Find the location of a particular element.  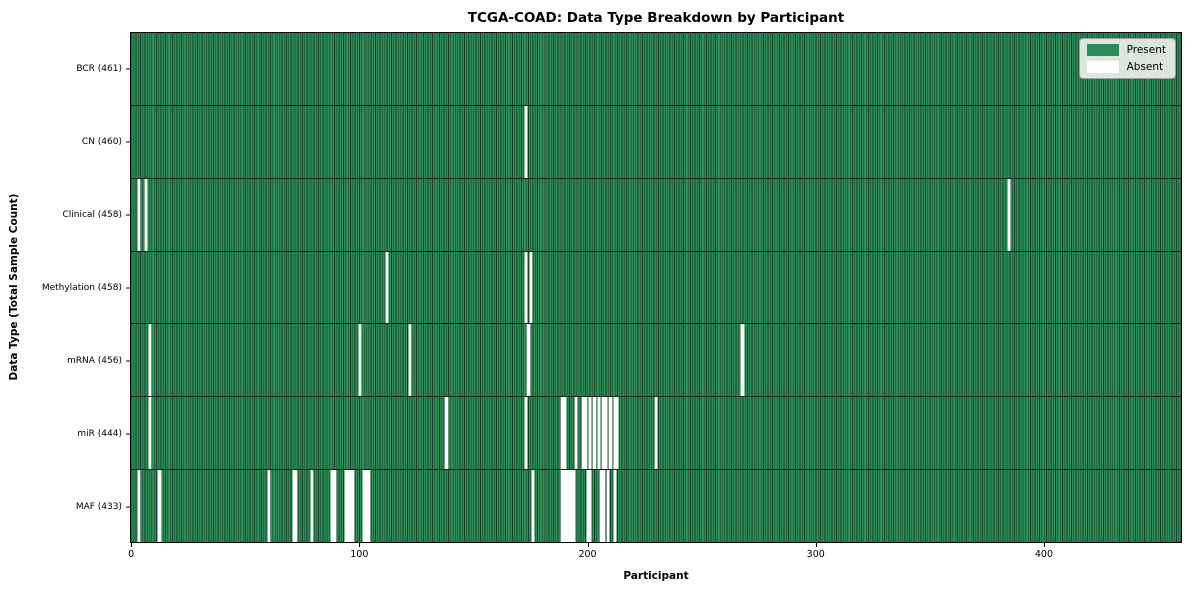

y-tick-label-Methylation: Methylation (458) is located at coordinates (81, 287).